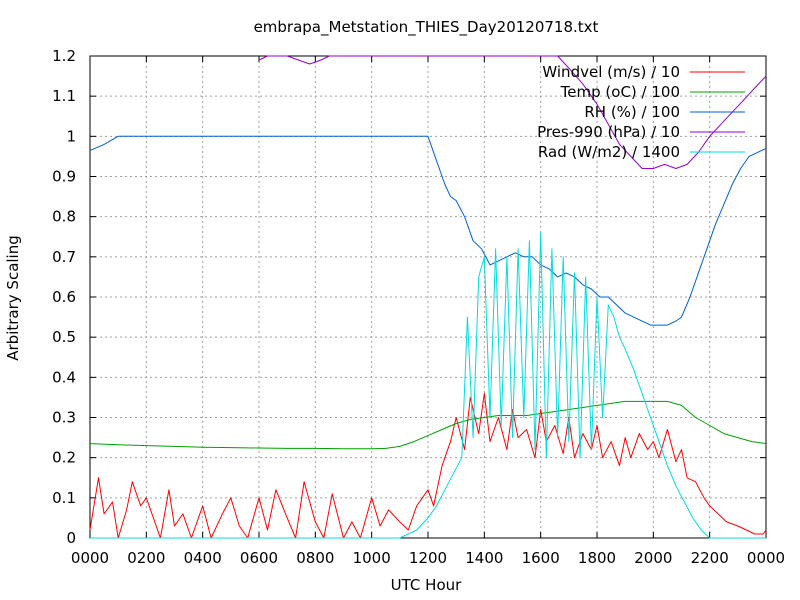 The height and width of the screenshot is (600, 800). I want to click on y-tick-labels: 0 0.1 0.2 0.3 0.4 0.5 0.6 0.7 0.8 0.9 1 1.1 1.2, so click(64, 297).